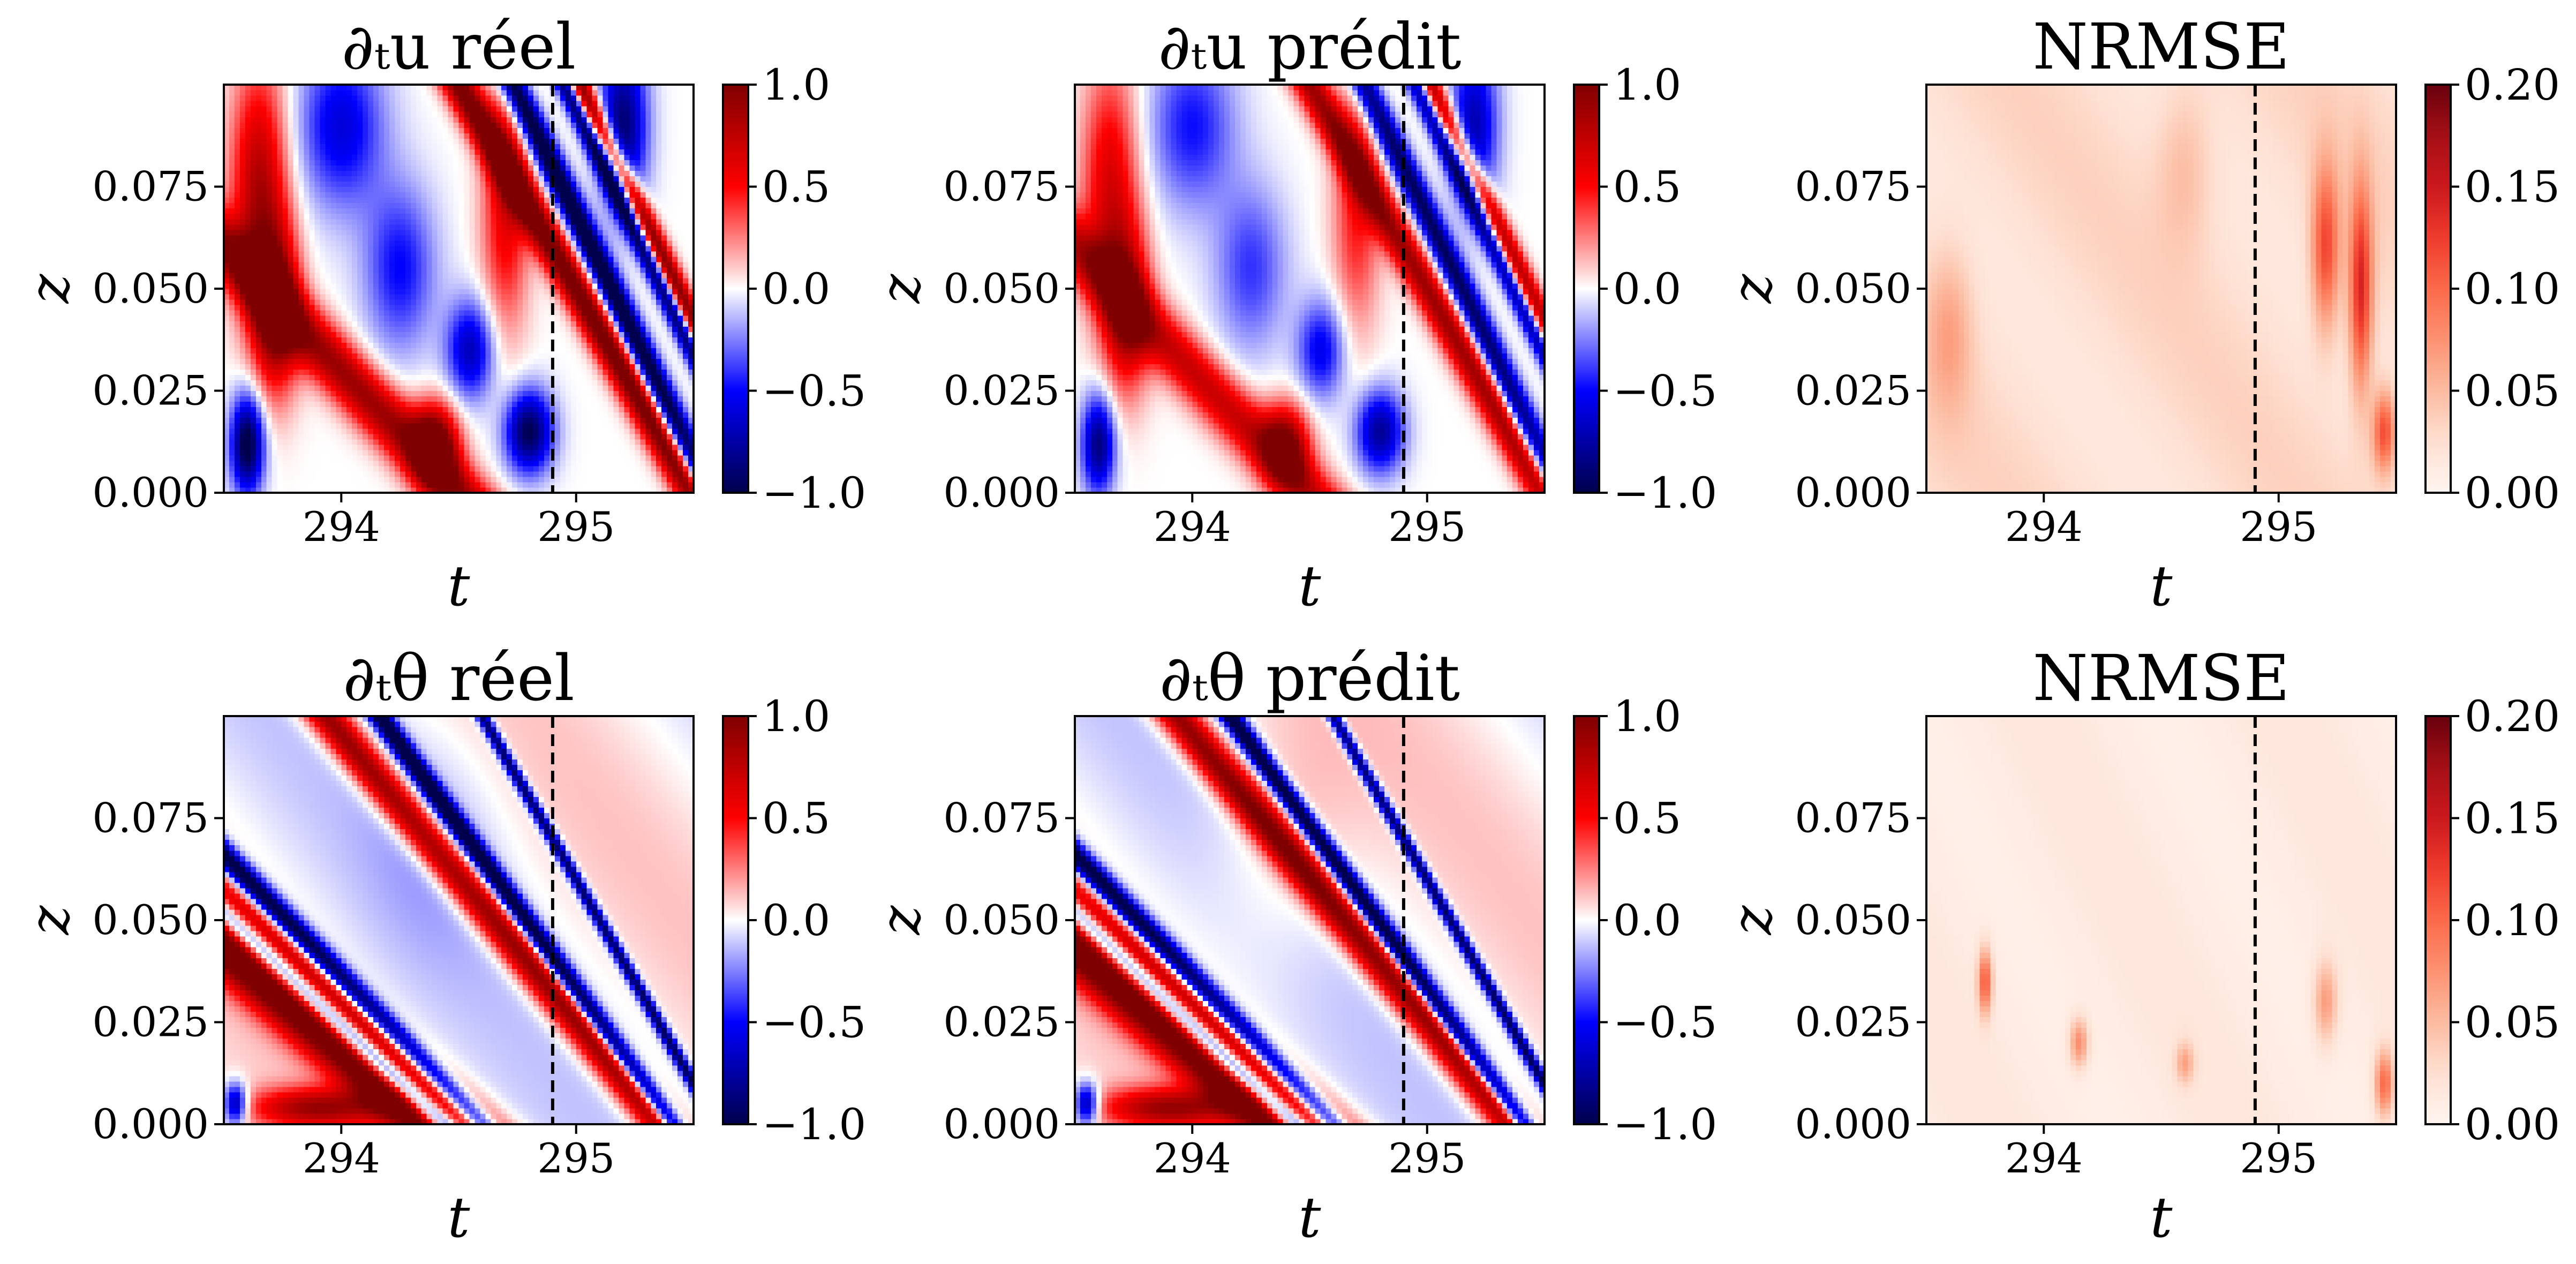 The height and width of the screenshot is (1264, 2576). Describe the element at coordinates (2161, 47) in the screenshot. I see `panel-title: NRMSE` at that location.